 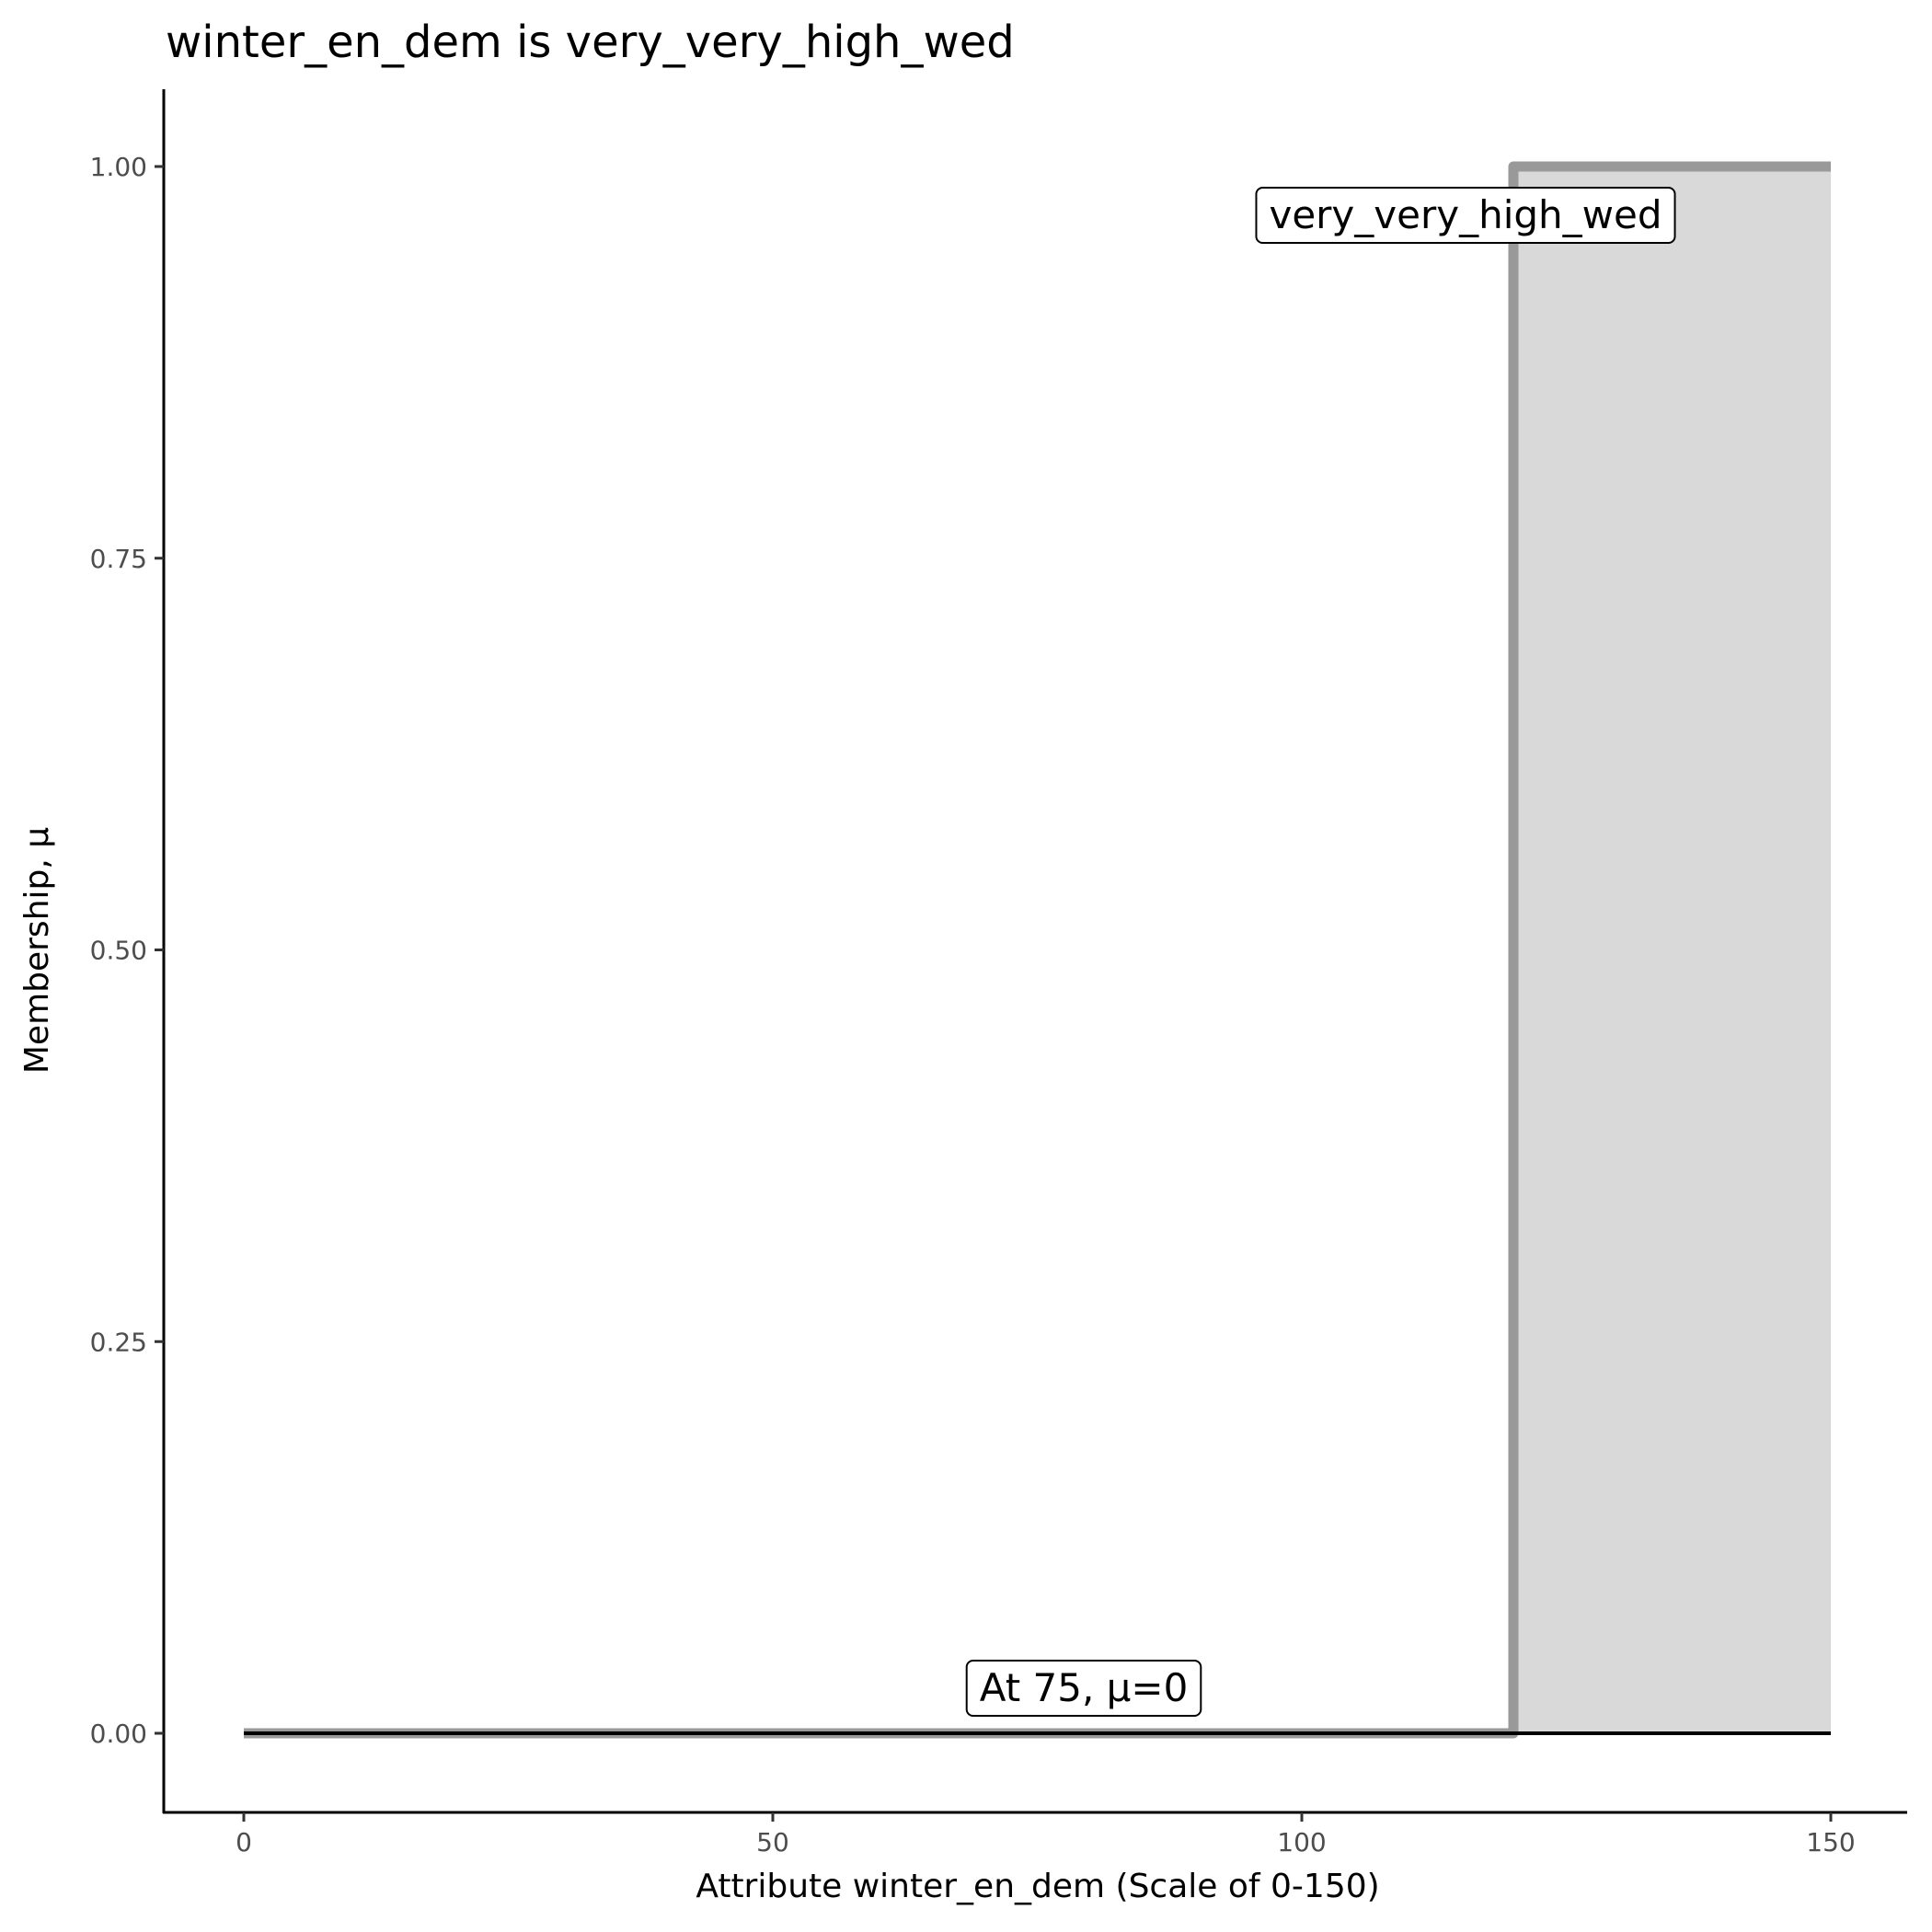 I want to click on annotation-text: At 75, μ=0, so click(x=1084, y=1687).